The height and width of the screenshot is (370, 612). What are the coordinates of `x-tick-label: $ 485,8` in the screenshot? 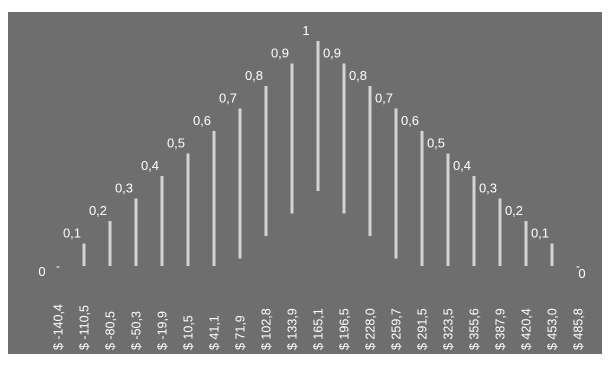 It's located at (579, 329).